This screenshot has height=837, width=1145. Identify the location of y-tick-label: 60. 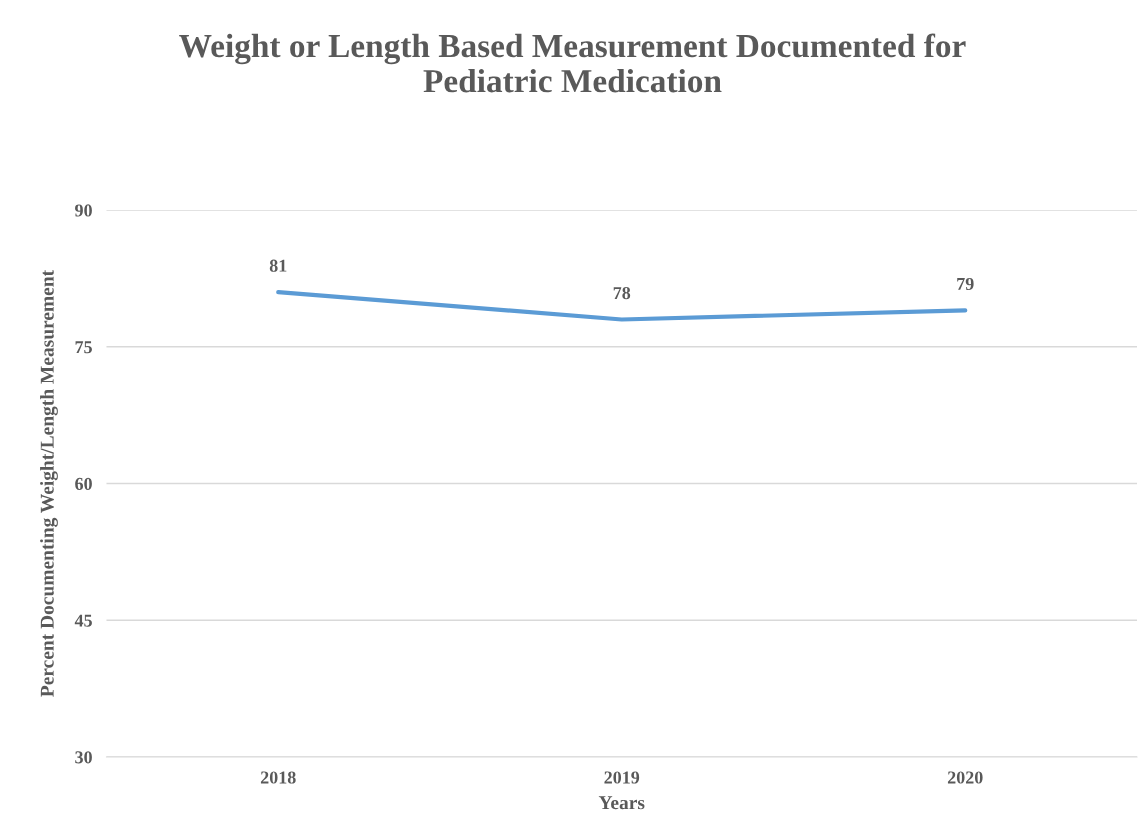
(83, 483).